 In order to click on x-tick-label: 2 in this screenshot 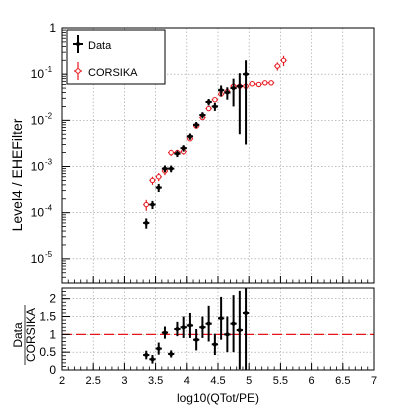, I will do `click(62, 381)`.